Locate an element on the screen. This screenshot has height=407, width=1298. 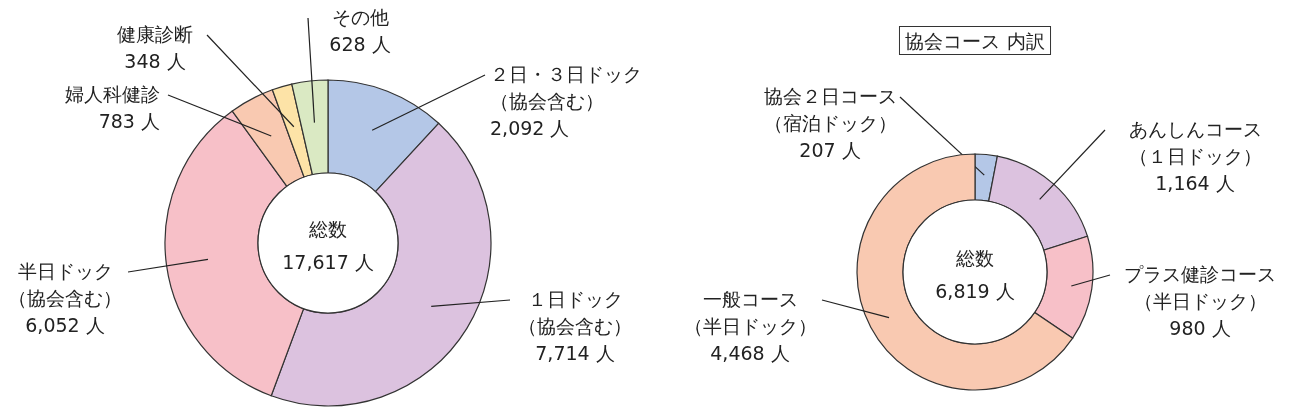
chart-title: 協会コース 内訳 is located at coordinates (975, 40).